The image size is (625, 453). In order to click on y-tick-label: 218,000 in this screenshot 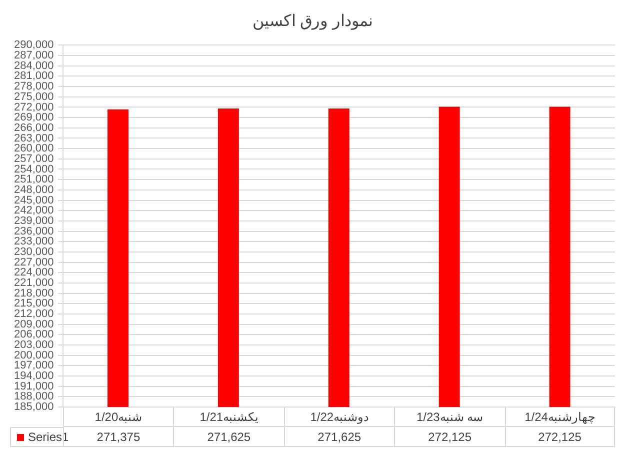, I will do `click(34, 293)`.